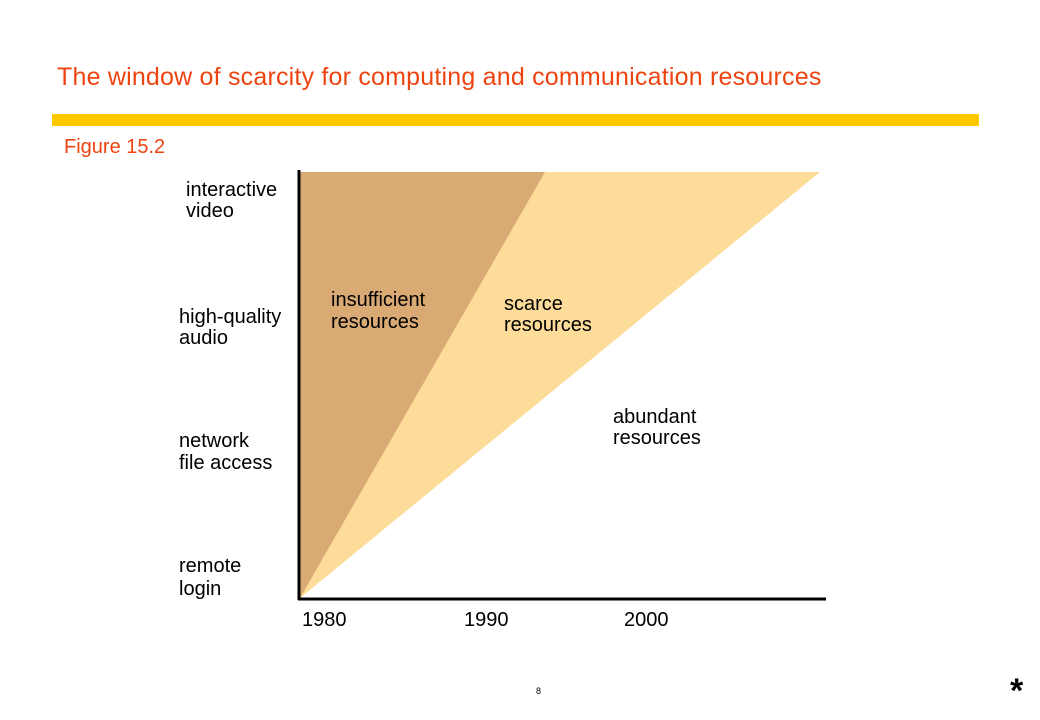 Image resolution: width=1040 pixels, height=720 pixels. I want to click on y-label-interactive-video-line1: interactive, so click(231, 190).